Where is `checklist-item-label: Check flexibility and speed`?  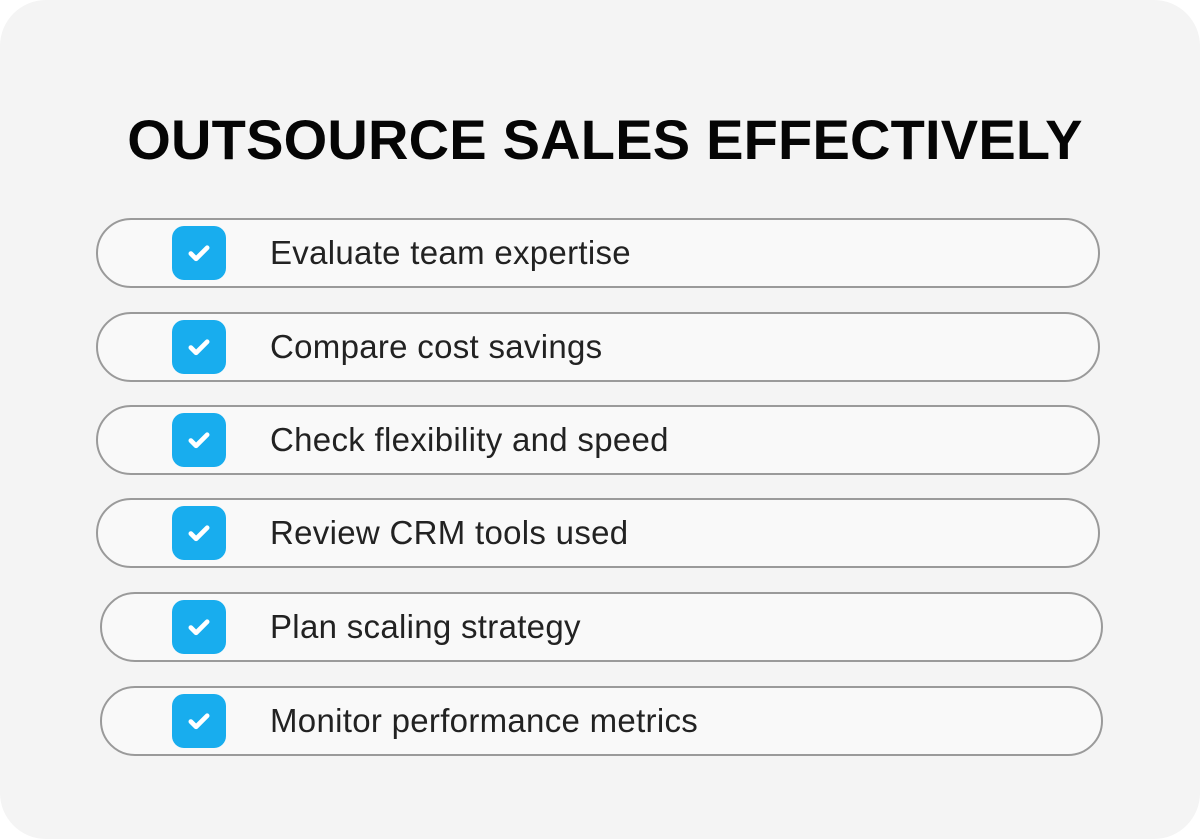 checklist-item-label: Check flexibility and speed is located at coordinates (469, 439).